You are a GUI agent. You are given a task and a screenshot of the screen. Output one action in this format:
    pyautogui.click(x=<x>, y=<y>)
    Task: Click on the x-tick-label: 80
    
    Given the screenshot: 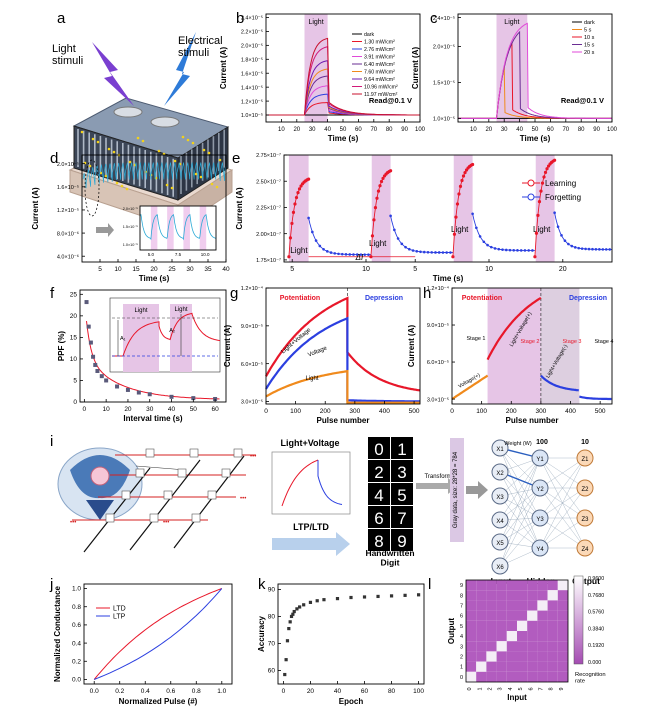 What is the action you would take?
    pyautogui.click(x=389, y=130)
    